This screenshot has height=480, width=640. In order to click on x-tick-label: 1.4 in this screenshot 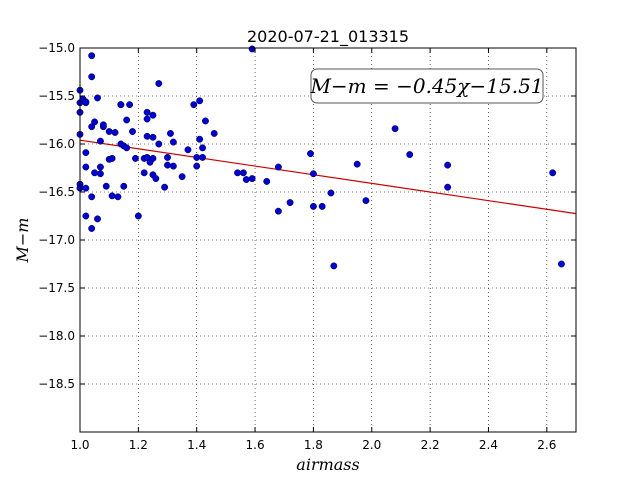, I will do `click(196, 445)`.